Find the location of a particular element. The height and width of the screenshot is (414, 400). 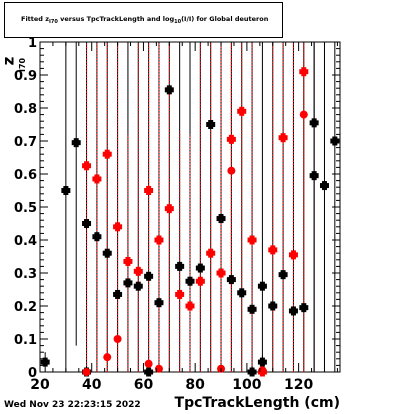

y-axis-label: z I70 is located at coordinates (13, 67).